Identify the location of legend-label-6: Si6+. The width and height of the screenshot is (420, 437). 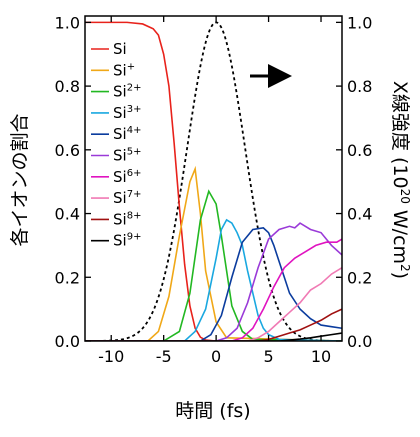
(127, 177).